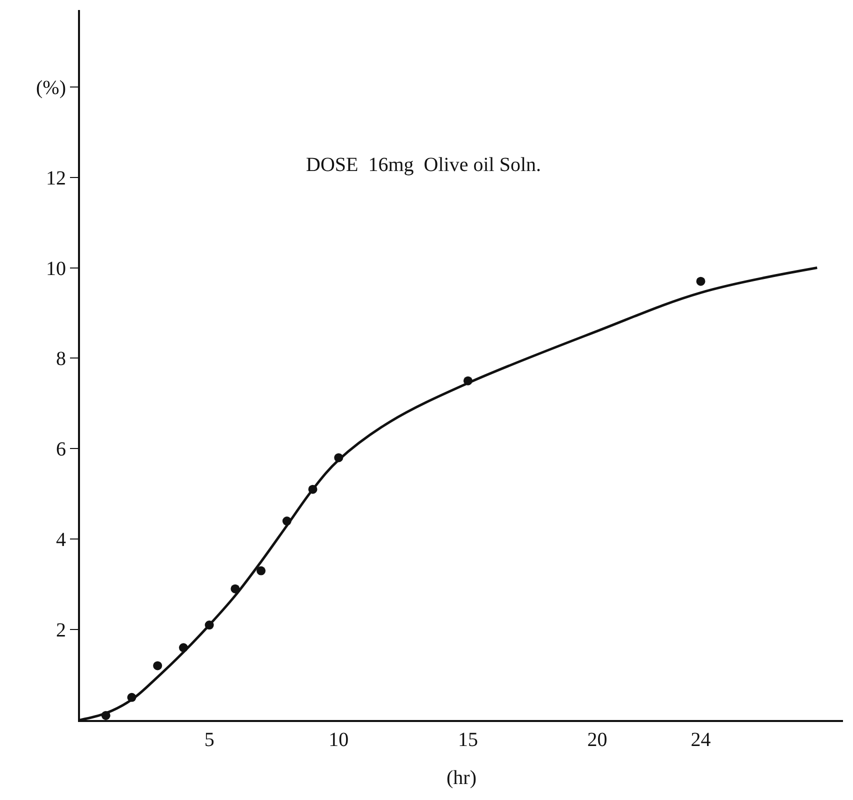 This screenshot has height=800, width=853. What do you see at coordinates (461, 778) in the screenshot?
I see `x-axis-title: (hr)` at bounding box center [461, 778].